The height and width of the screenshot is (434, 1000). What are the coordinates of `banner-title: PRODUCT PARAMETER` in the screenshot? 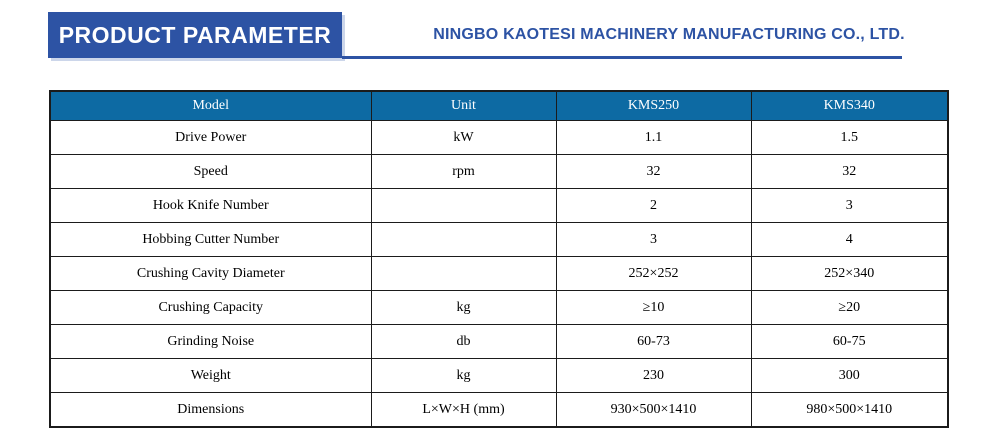 It's located at (195, 34).